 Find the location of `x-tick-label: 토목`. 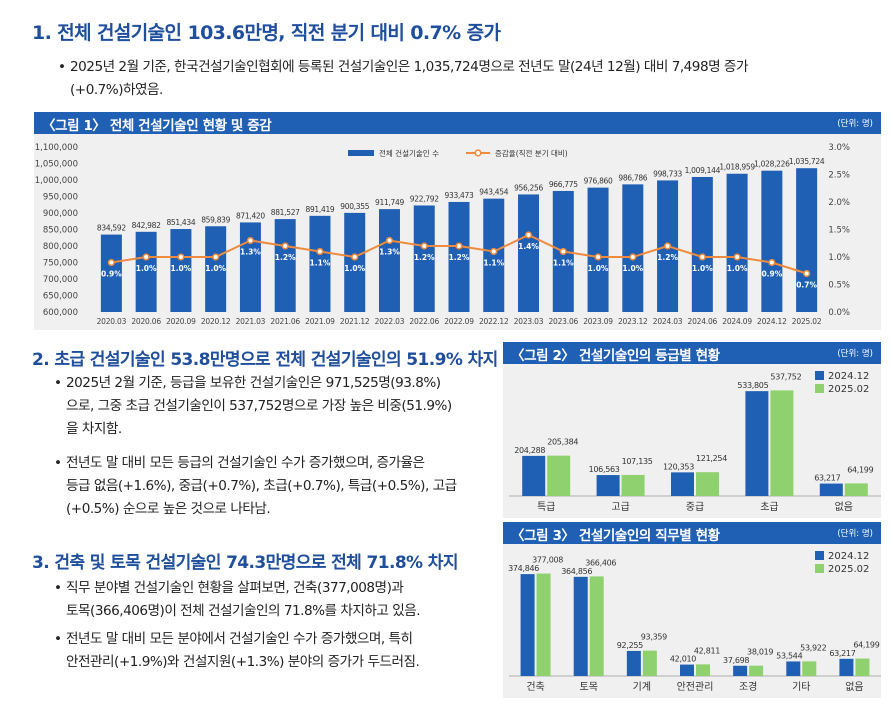

x-tick-label: 토목 is located at coordinates (589, 687).